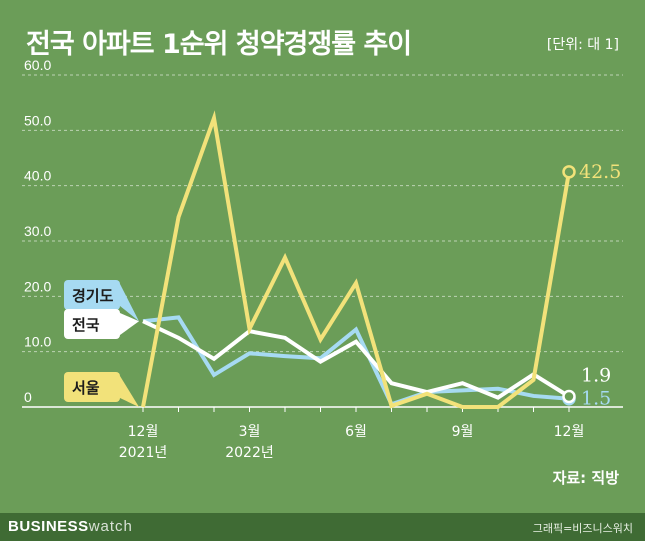 Image resolution: width=645 pixels, height=541 pixels. Describe the element at coordinates (129, 391) in the screenshot. I see `series-tag-pointer-seoul` at that location.